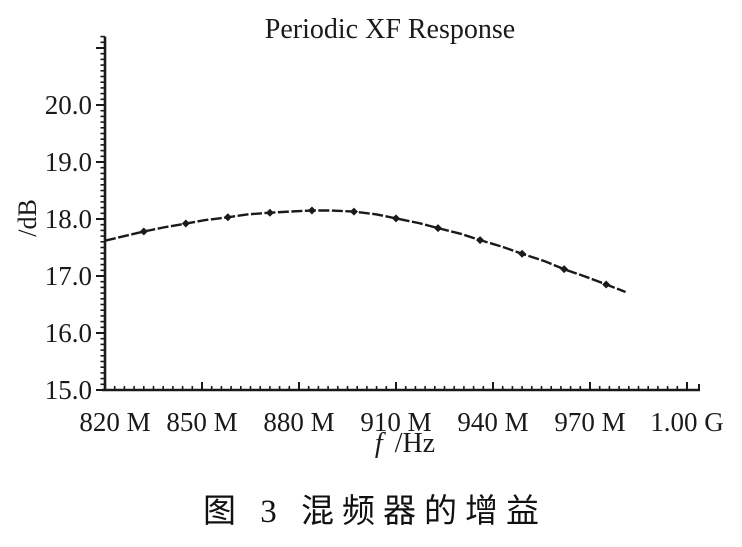 The image size is (742, 547). What do you see at coordinates (298, 422) in the screenshot?
I see `x-tick-label: 880 M` at bounding box center [298, 422].